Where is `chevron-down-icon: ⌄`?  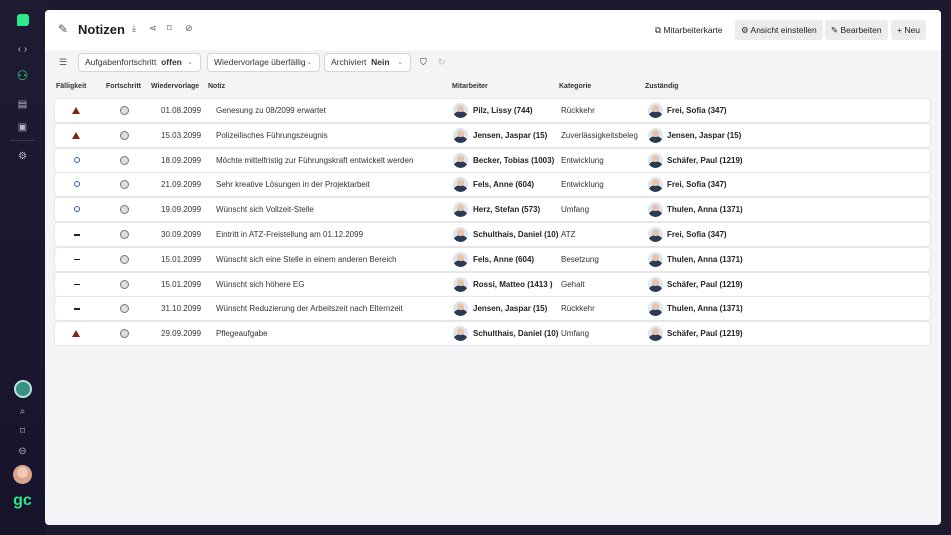 chevron-down-icon: ⌄ is located at coordinates (400, 62).